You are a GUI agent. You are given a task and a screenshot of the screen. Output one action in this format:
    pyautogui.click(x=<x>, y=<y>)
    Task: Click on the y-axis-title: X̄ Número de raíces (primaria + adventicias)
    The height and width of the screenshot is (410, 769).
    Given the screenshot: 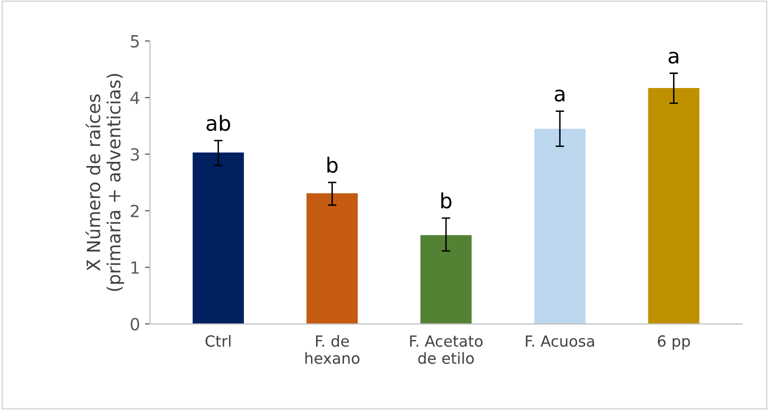 What is the action you would take?
    pyautogui.click(x=105, y=182)
    